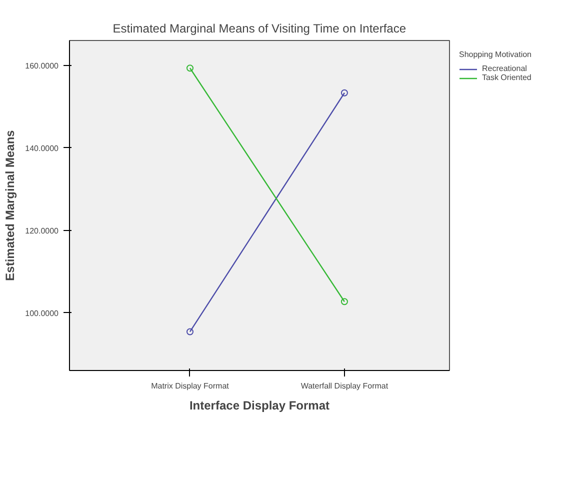  What do you see at coordinates (10, 205) in the screenshot?
I see `y-axis-title: Estimated Marginal Means` at bounding box center [10, 205].